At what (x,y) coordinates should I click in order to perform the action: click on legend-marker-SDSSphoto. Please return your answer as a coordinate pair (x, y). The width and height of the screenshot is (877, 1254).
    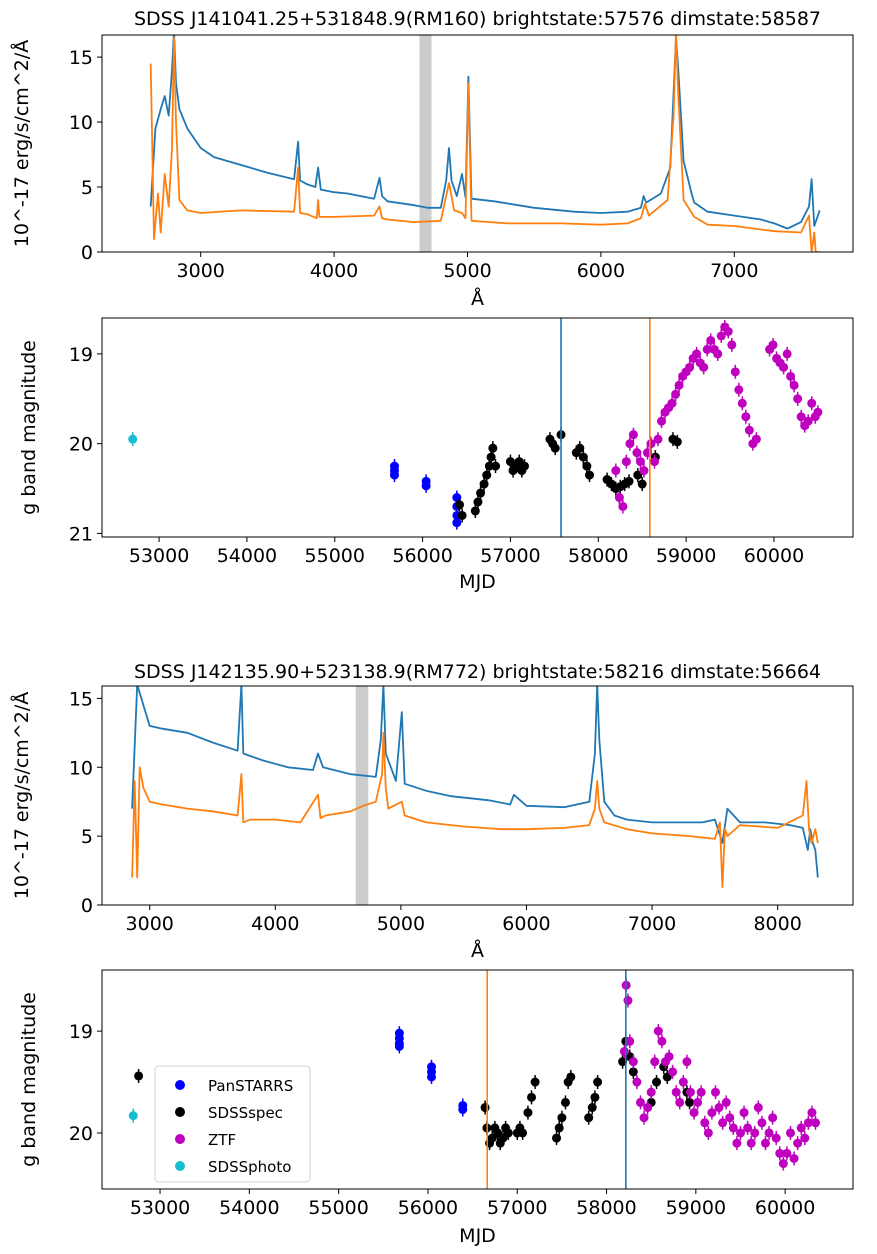
    Looking at the image, I should click on (180, 1166).